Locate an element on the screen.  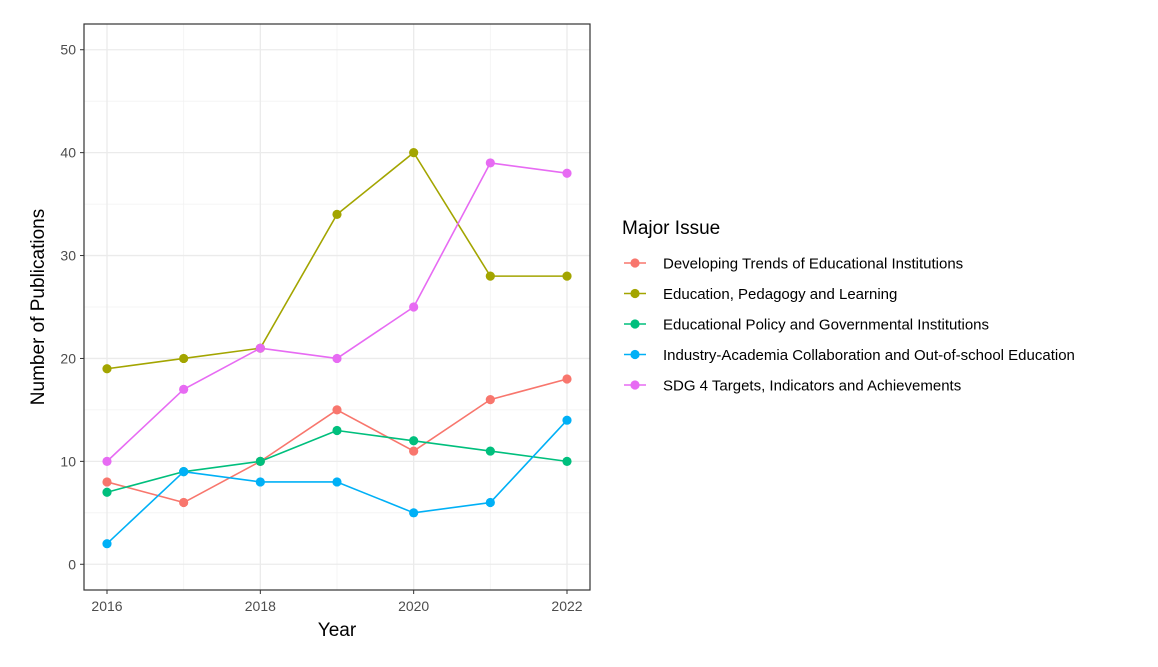
y-tick-label: 50 is located at coordinates (68, 50).